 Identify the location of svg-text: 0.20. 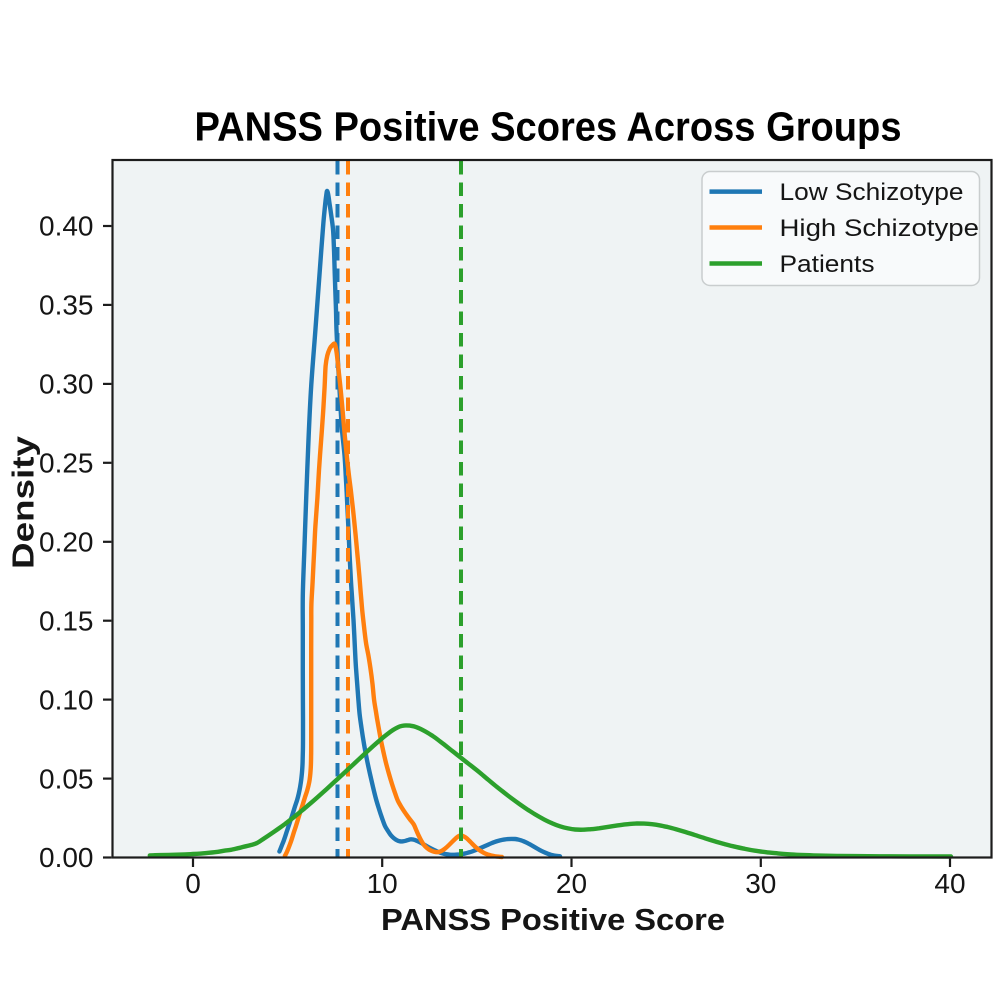
(66, 542).